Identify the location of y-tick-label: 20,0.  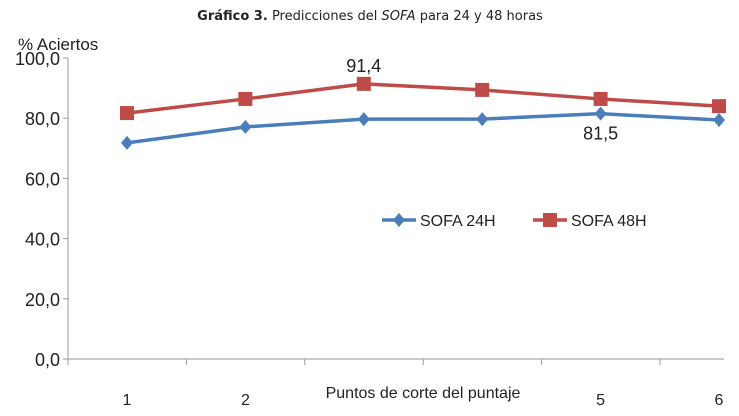
(42, 300).